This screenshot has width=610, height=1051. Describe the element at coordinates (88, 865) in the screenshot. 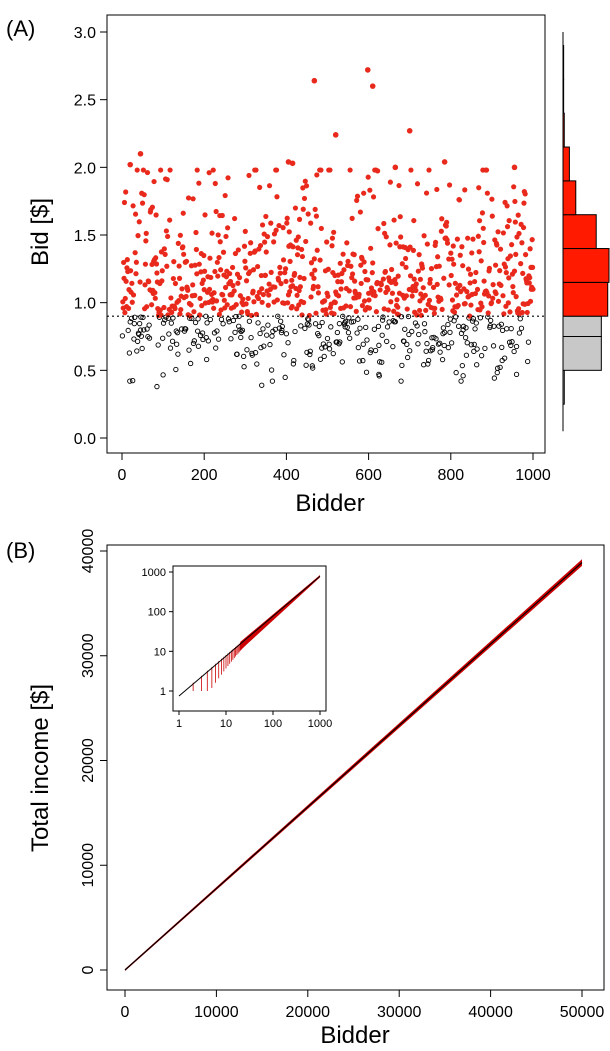

I see `panel-b-y-tick-label: 10000` at that location.